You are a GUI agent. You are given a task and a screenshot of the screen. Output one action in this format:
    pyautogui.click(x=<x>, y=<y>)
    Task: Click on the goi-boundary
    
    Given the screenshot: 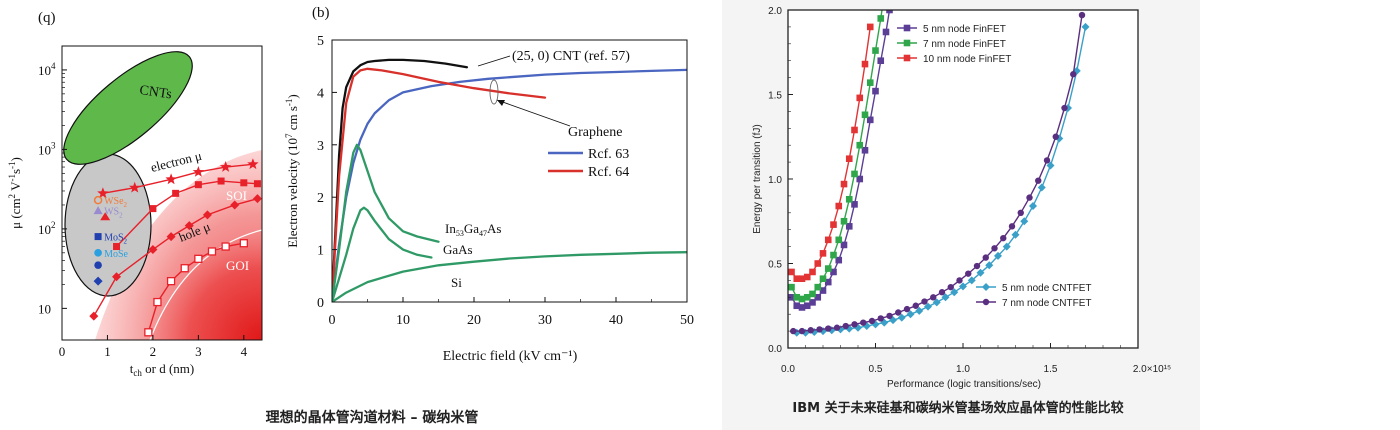 What is the action you would take?
    pyautogui.click(x=205, y=284)
    